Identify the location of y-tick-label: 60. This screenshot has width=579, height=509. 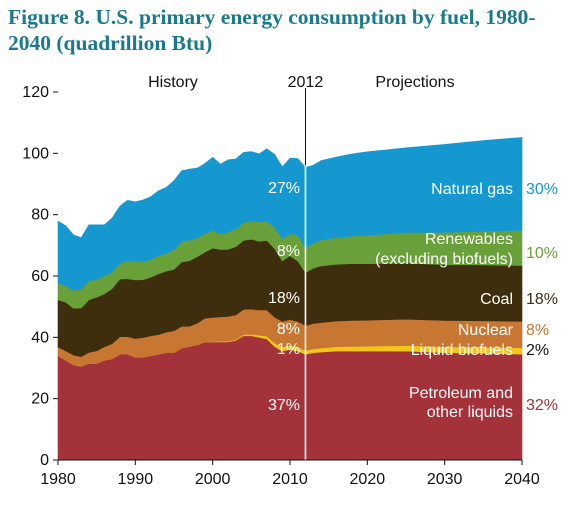
(40, 276).